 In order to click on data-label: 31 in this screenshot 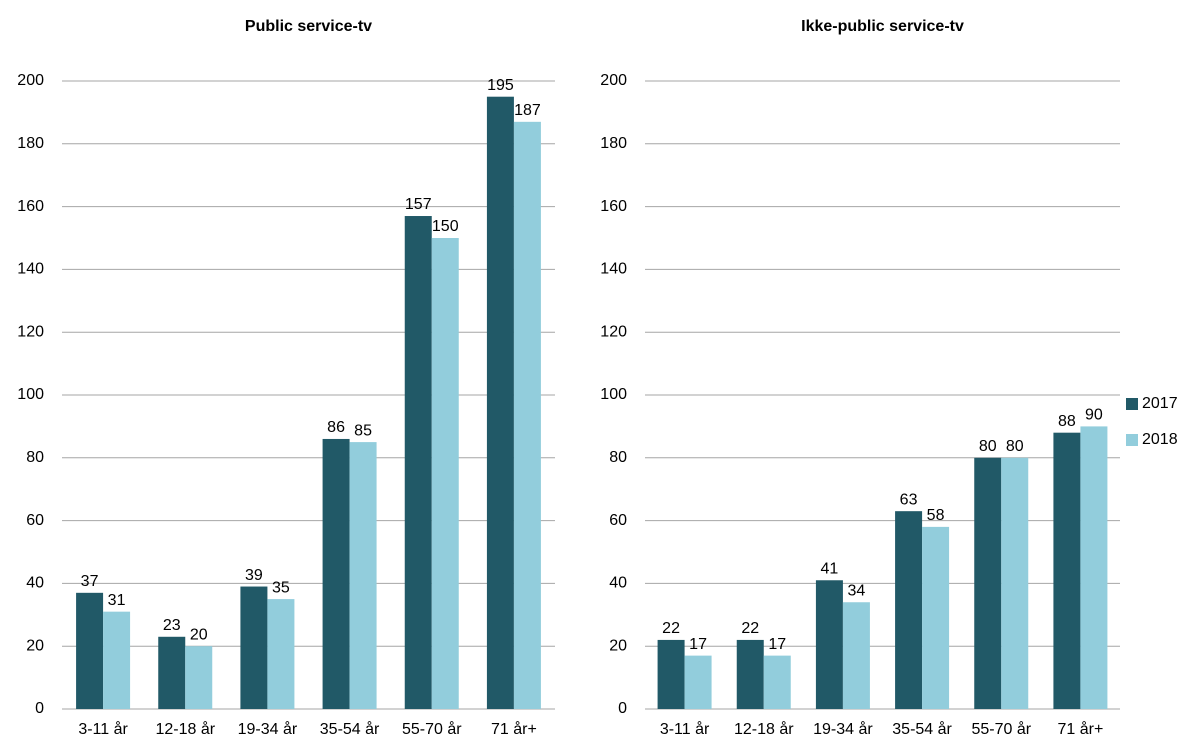, I will do `click(117, 600)`.